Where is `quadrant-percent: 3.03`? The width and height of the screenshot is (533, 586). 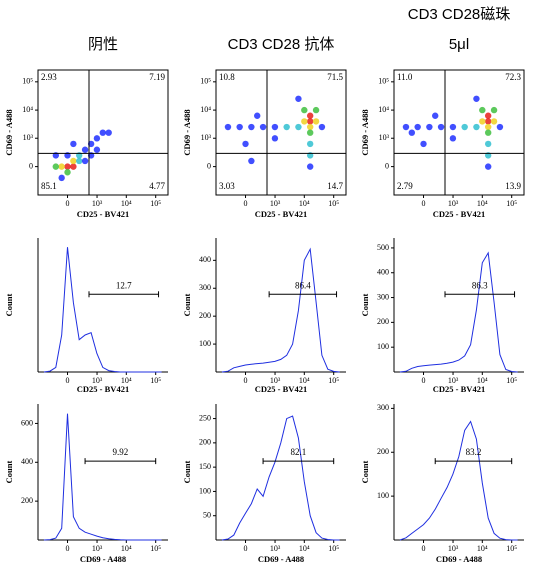 quadrant-percent: 3.03 is located at coordinates (227, 186).